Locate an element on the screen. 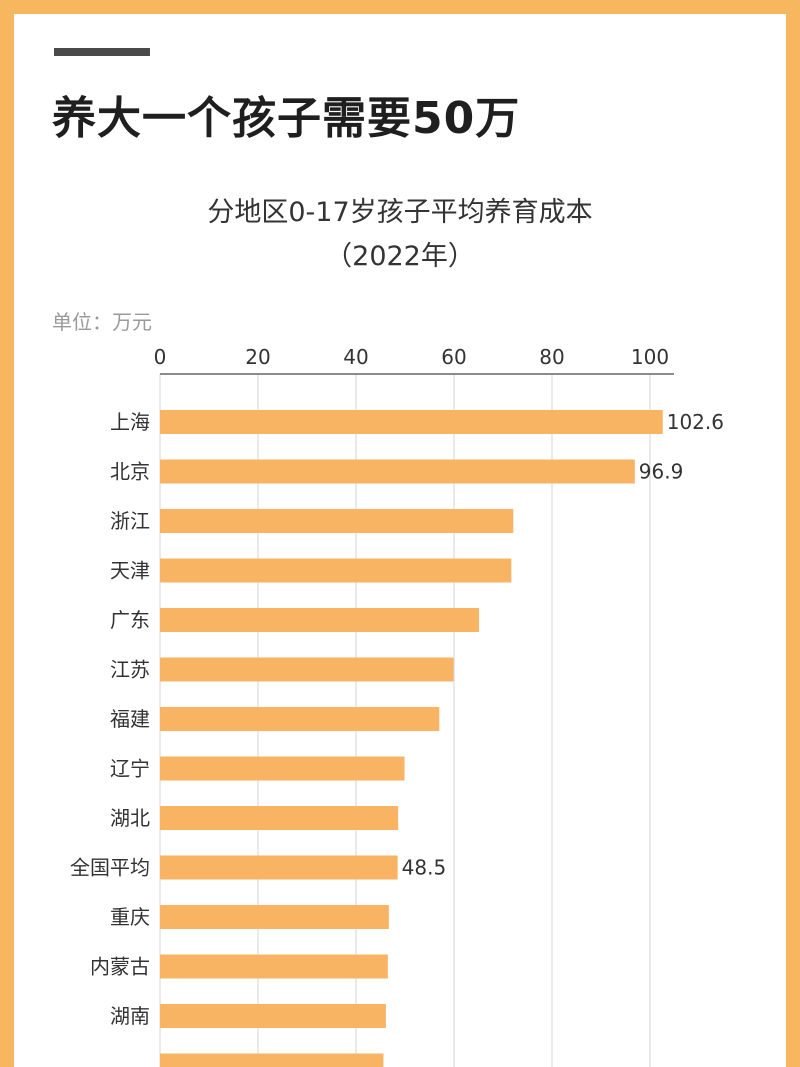 The width and height of the screenshot is (800, 1067). category-label: 辽宁 is located at coordinates (130, 769).